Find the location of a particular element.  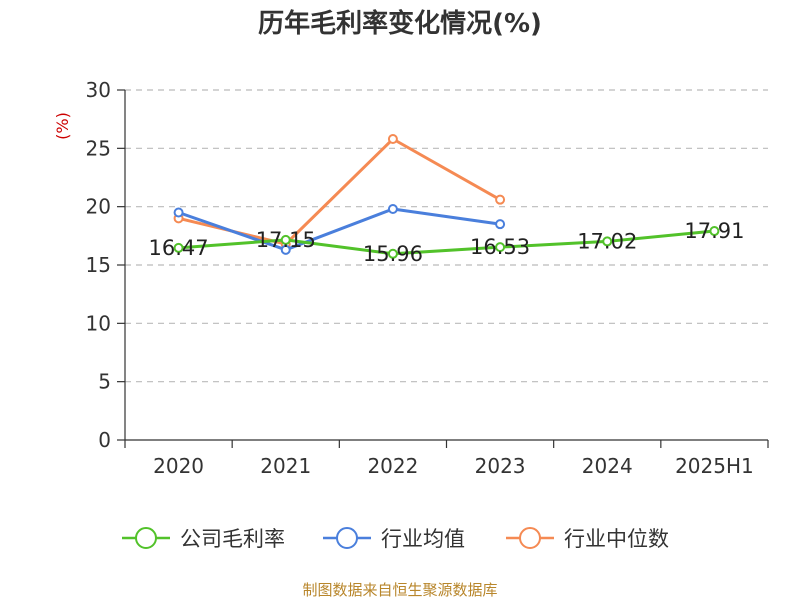

y-tick-label: 20 is located at coordinates (98, 207).